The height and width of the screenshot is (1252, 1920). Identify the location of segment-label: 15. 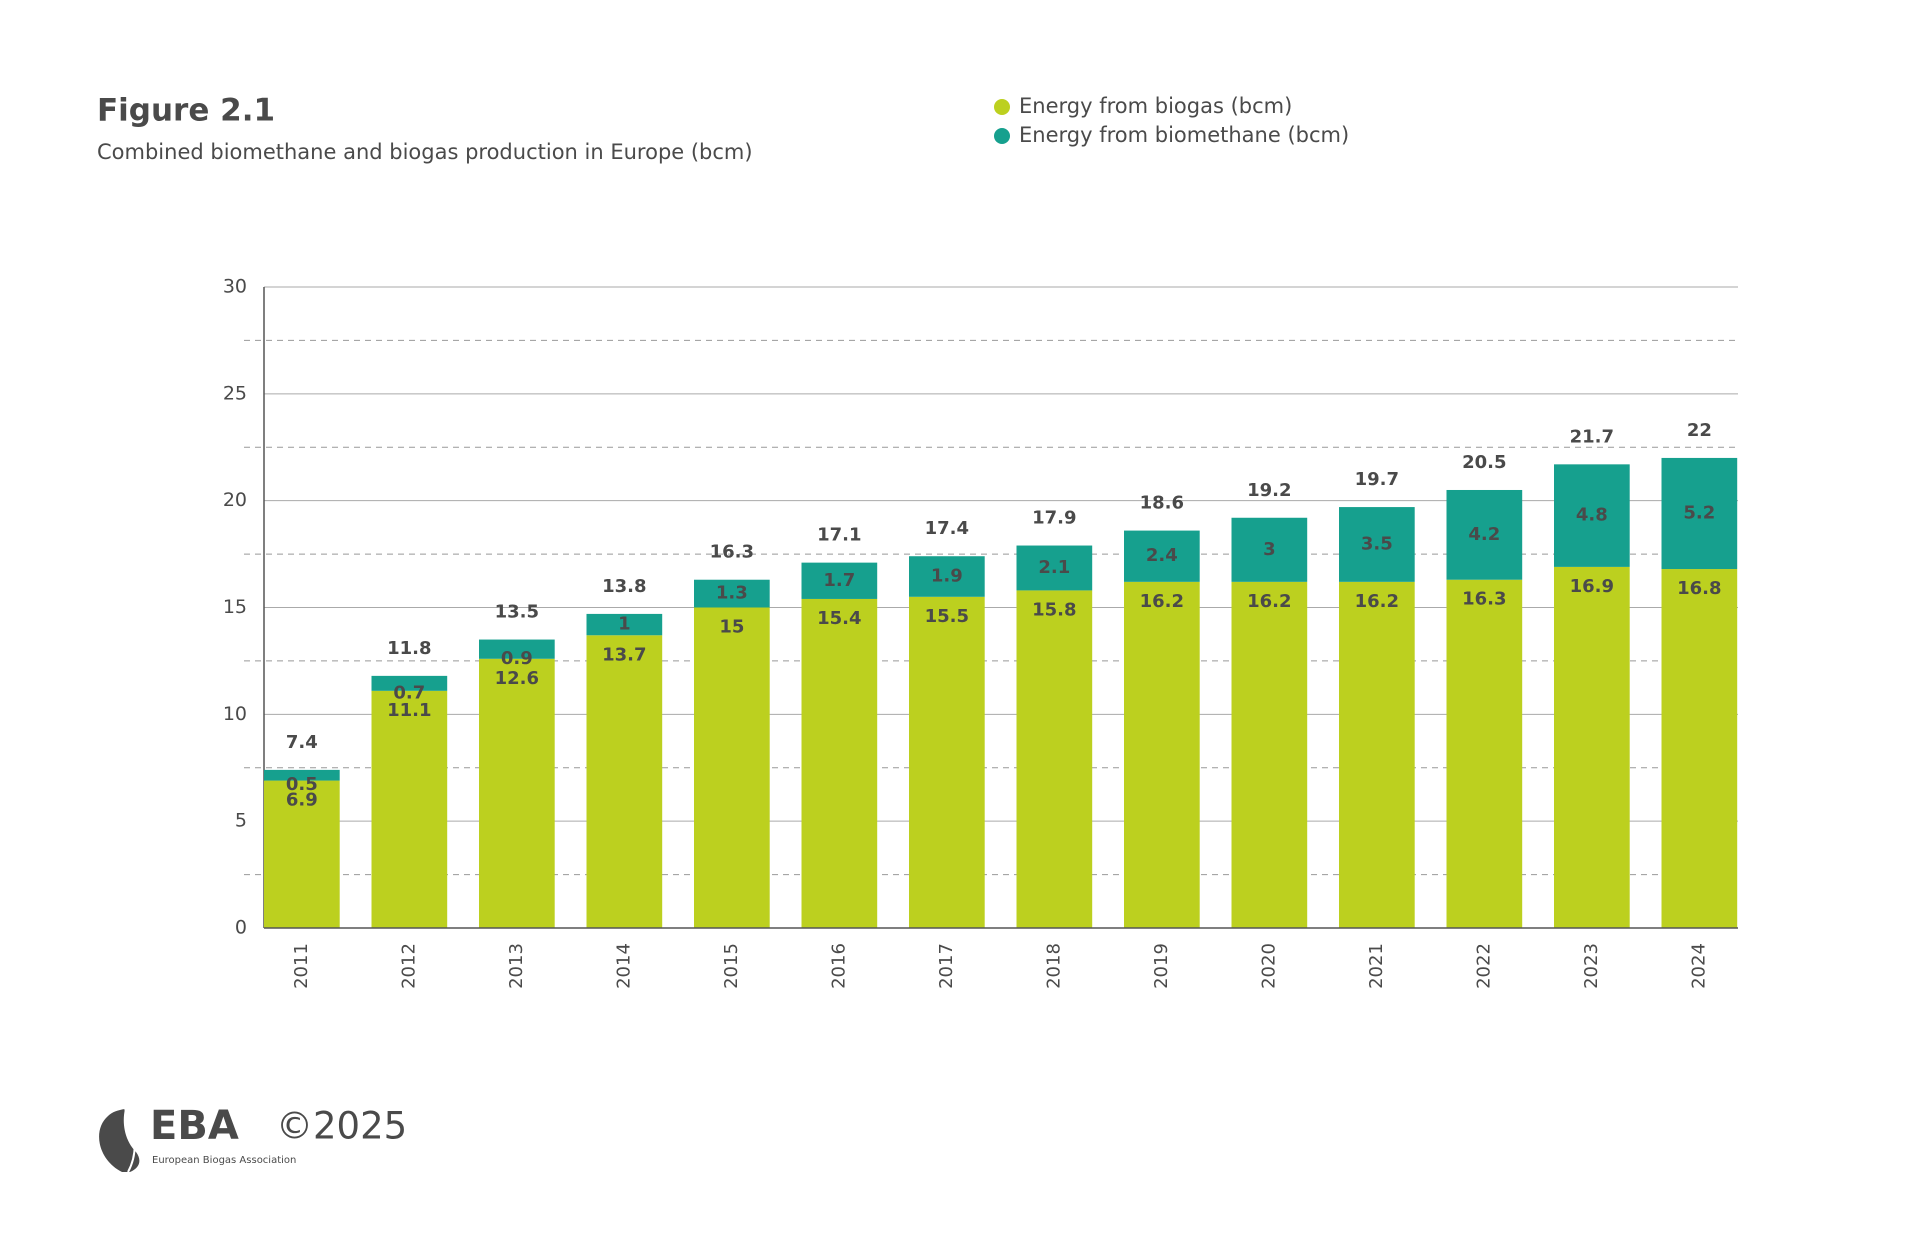
(731, 627).